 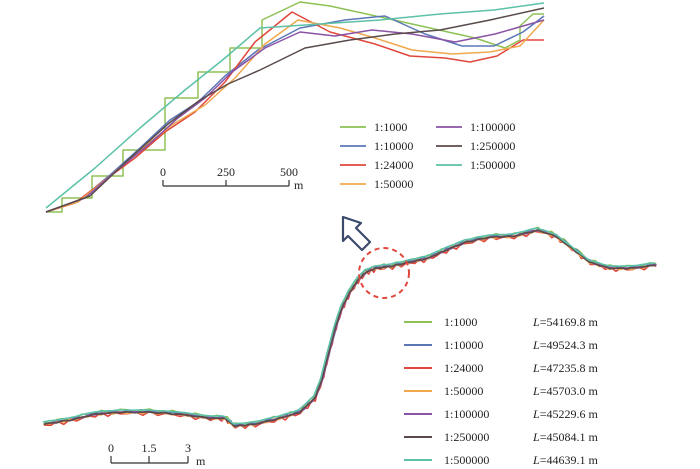 I want to click on detail-legend-label-1-1000: 1:1000, so click(x=390, y=127).